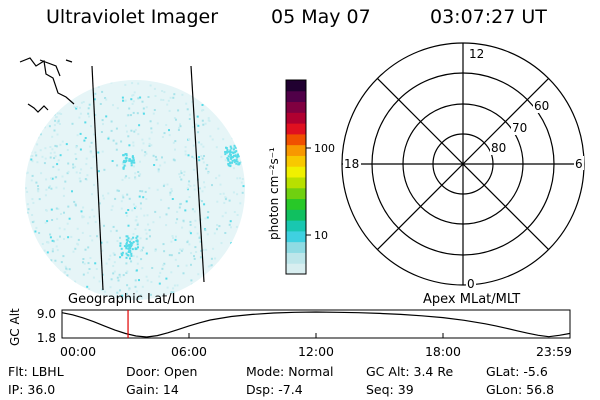 The height and width of the screenshot is (400, 600). Describe the element at coordinates (472, 299) in the screenshot. I see `apex-label: Apex MLat/MLT` at that location.